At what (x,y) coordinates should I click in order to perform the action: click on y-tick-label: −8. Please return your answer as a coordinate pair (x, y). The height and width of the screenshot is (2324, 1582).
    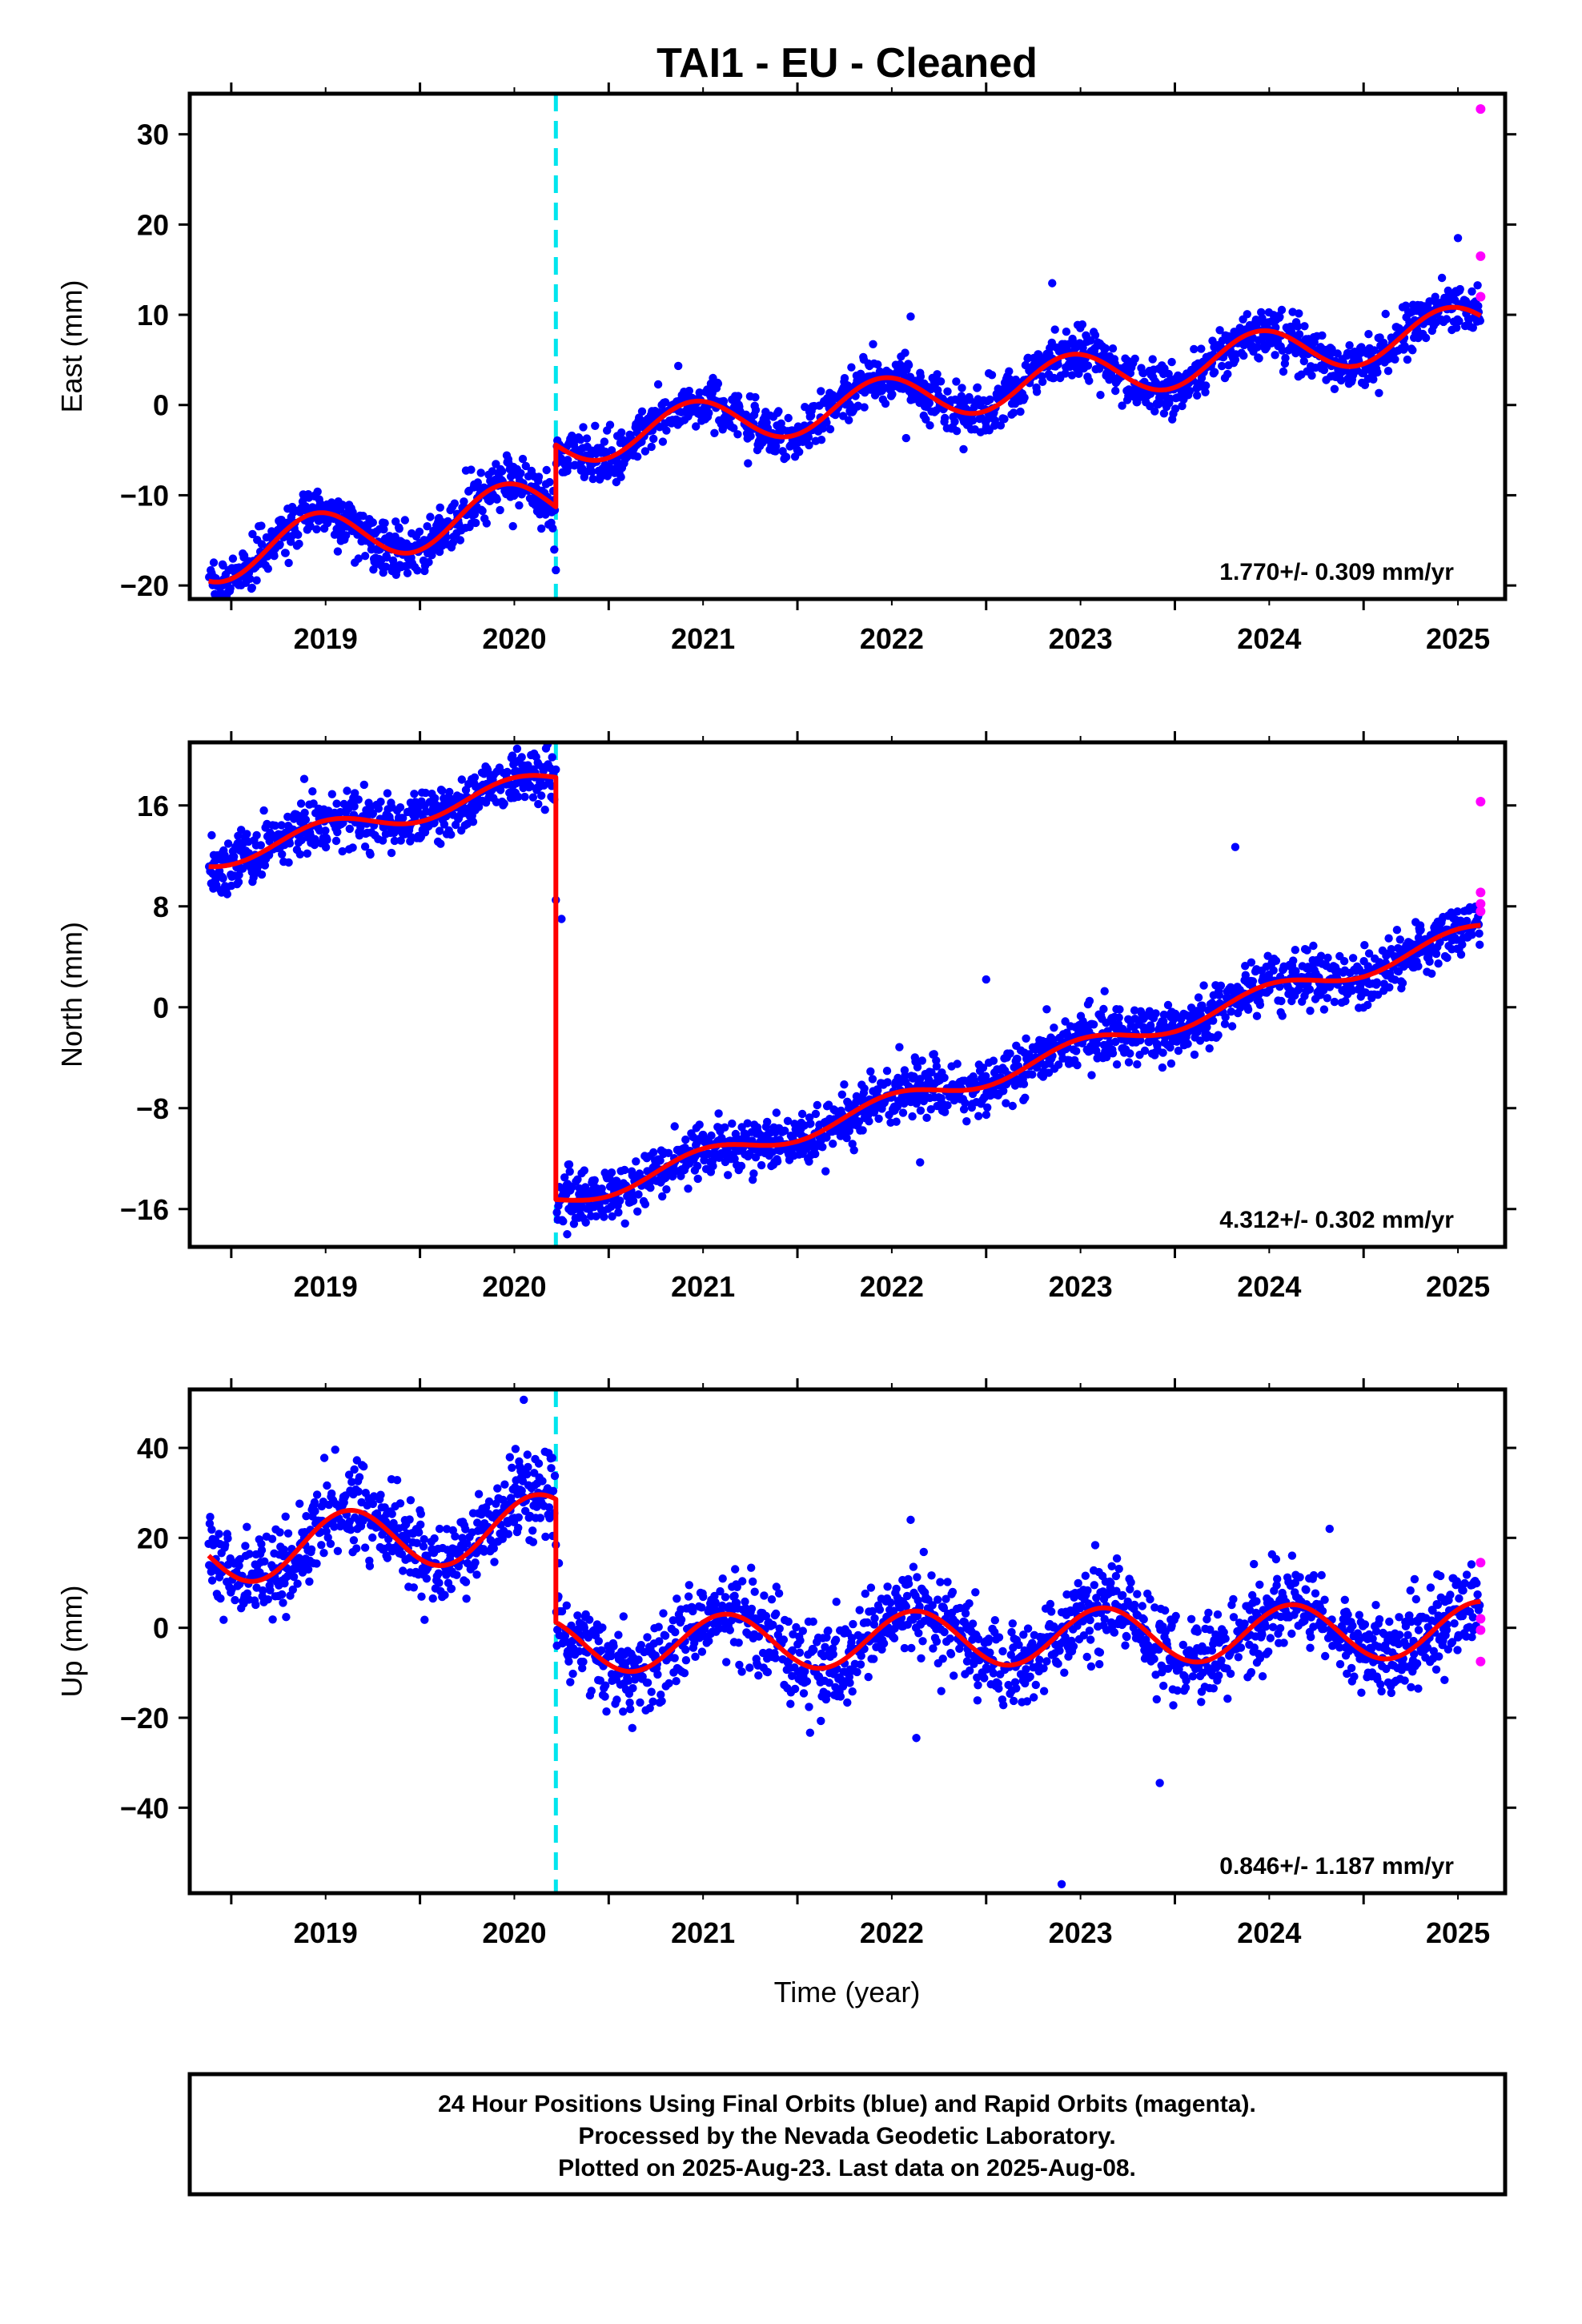
    Looking at the image, I should click on (152, 1108).